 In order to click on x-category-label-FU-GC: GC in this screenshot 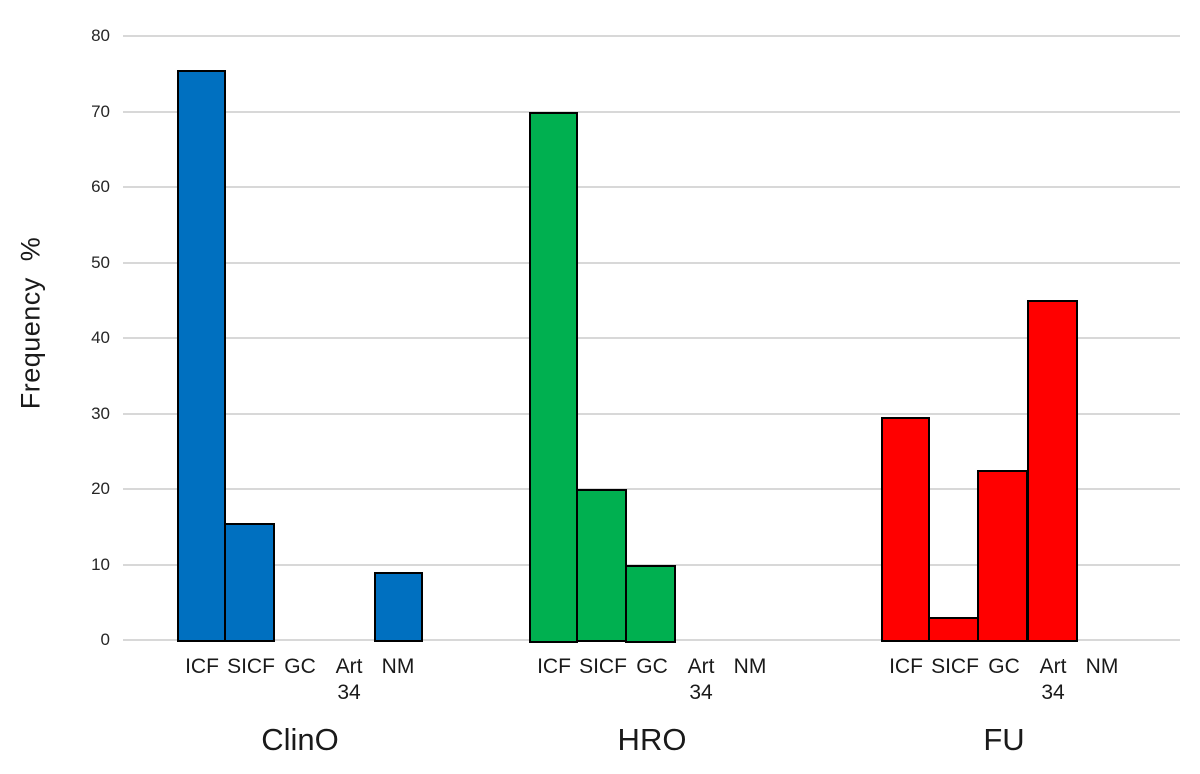, I will do `click(1004, 666)`.